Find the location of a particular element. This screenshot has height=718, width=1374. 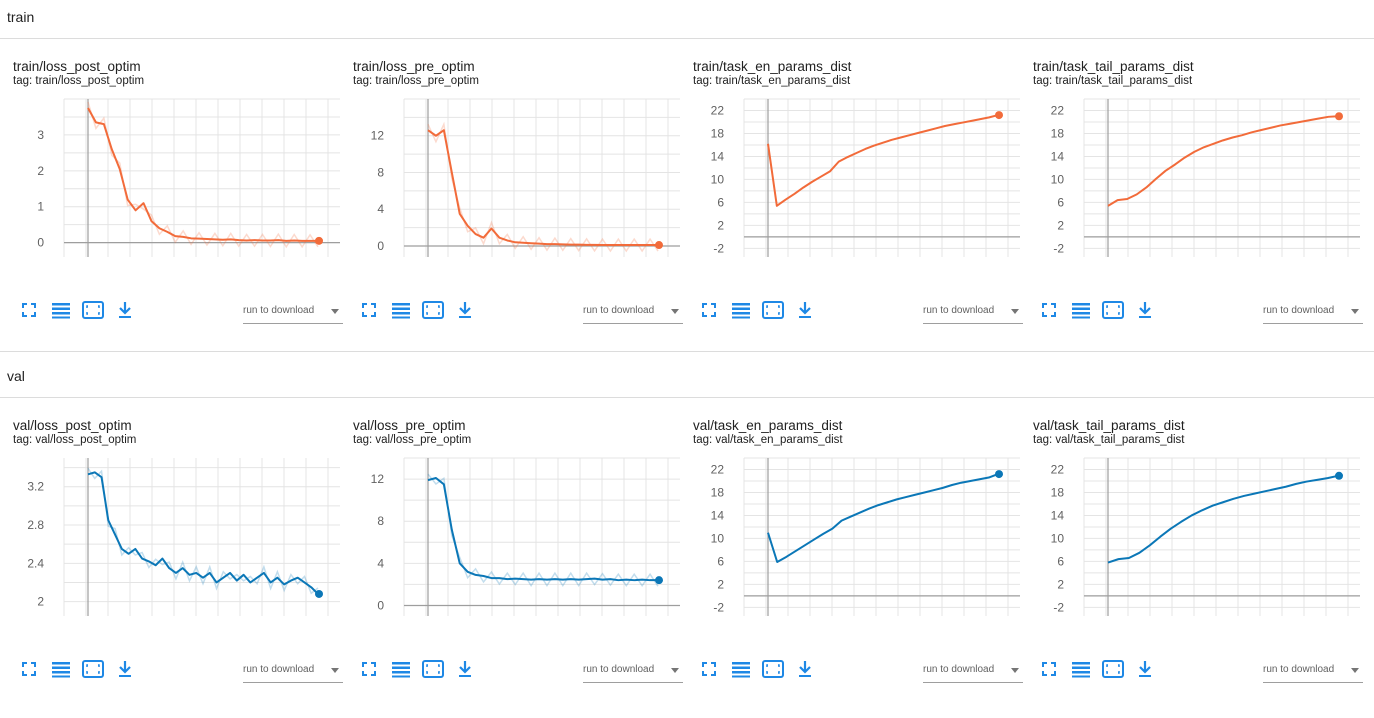

line-chart: 2 2.4 2.8 3.2 is located at coordinates (170, 535).